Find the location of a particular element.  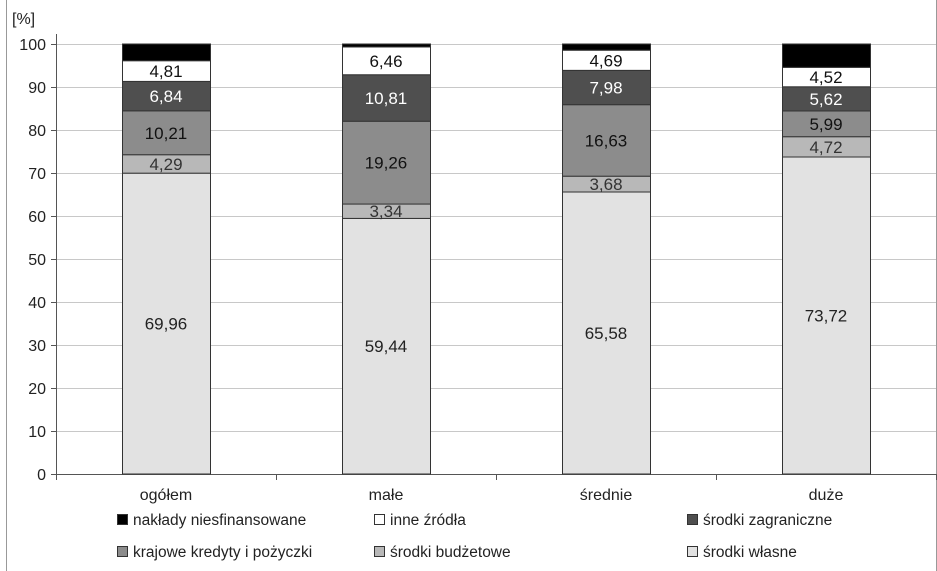

data-label: 4,69 is located at coordinates (605, 60).